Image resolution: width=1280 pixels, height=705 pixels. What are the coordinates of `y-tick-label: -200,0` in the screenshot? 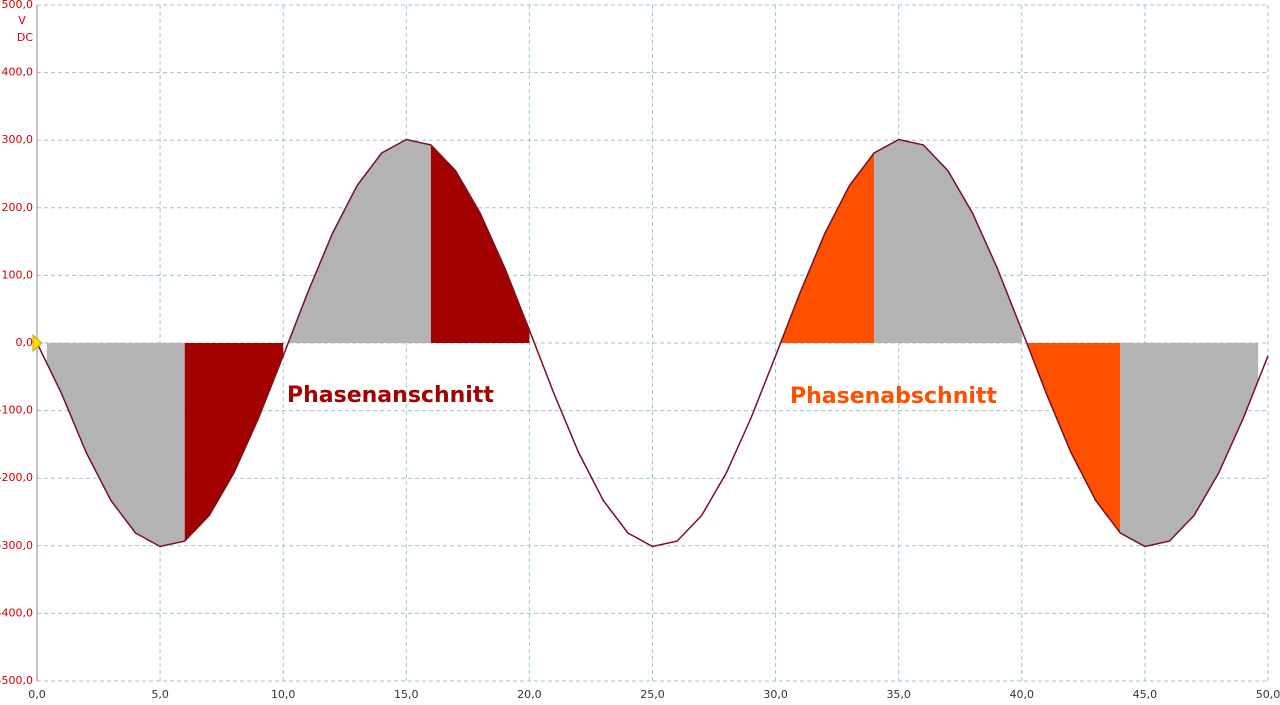 It's located at (16, 477).